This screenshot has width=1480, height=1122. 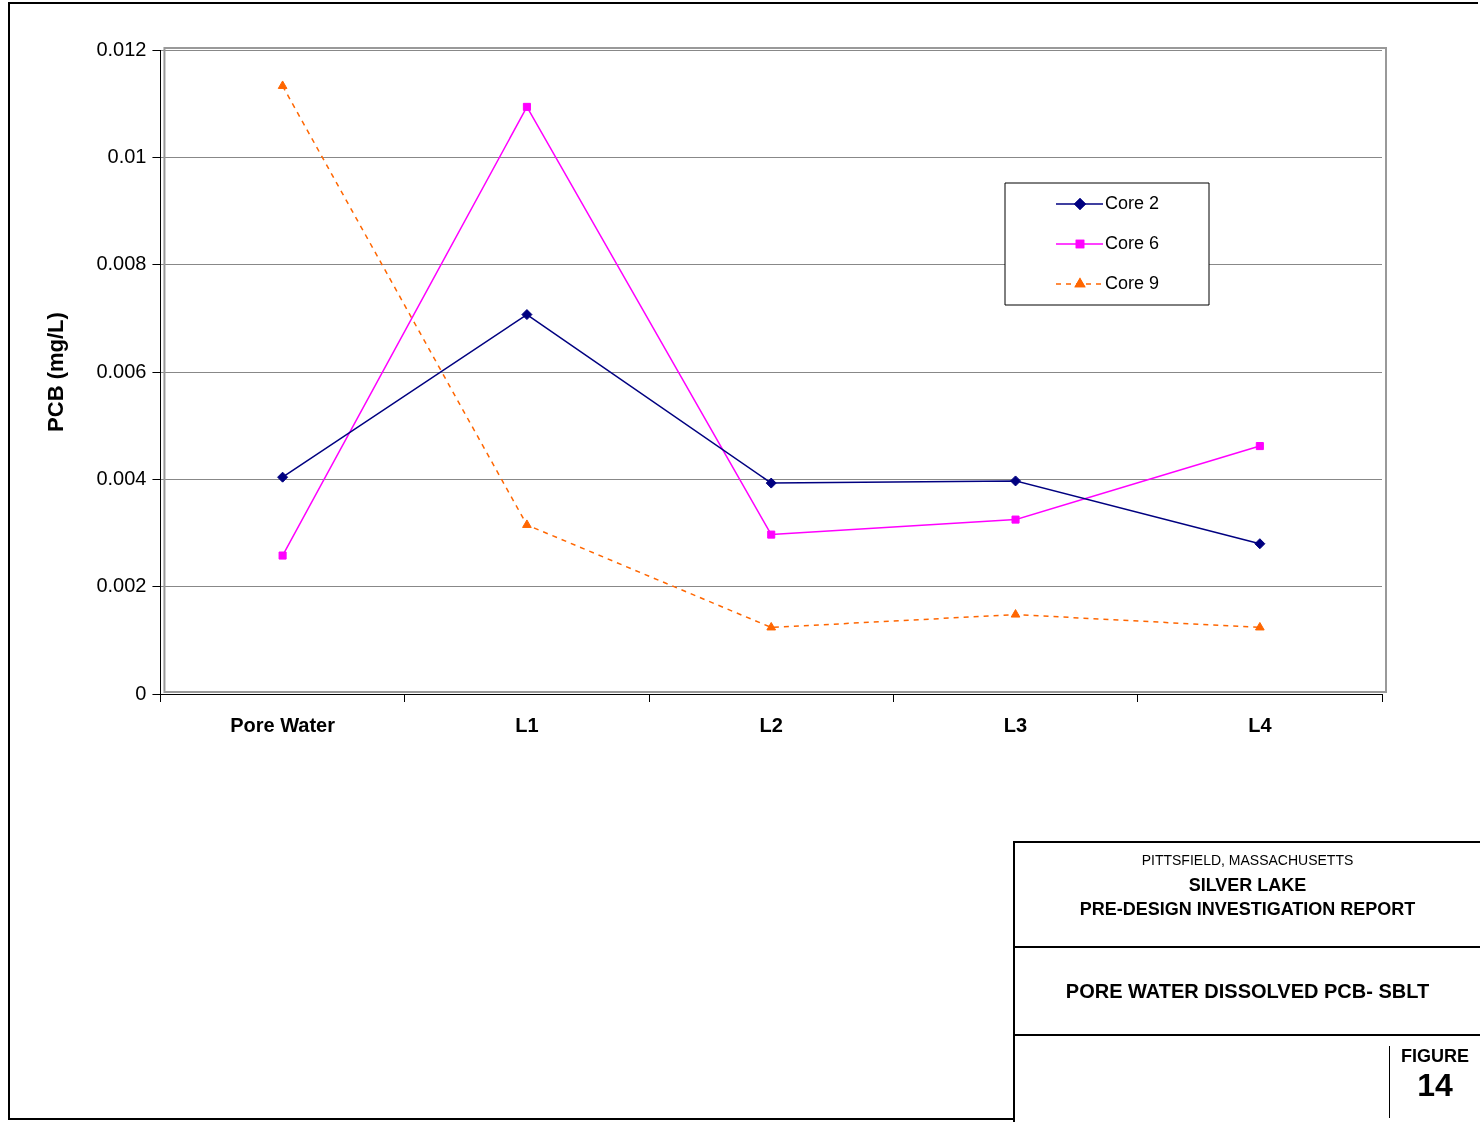 I want to click on text: PORE WATER DISSOLVED PCB- SBLT, so click(x=1247, y=992).